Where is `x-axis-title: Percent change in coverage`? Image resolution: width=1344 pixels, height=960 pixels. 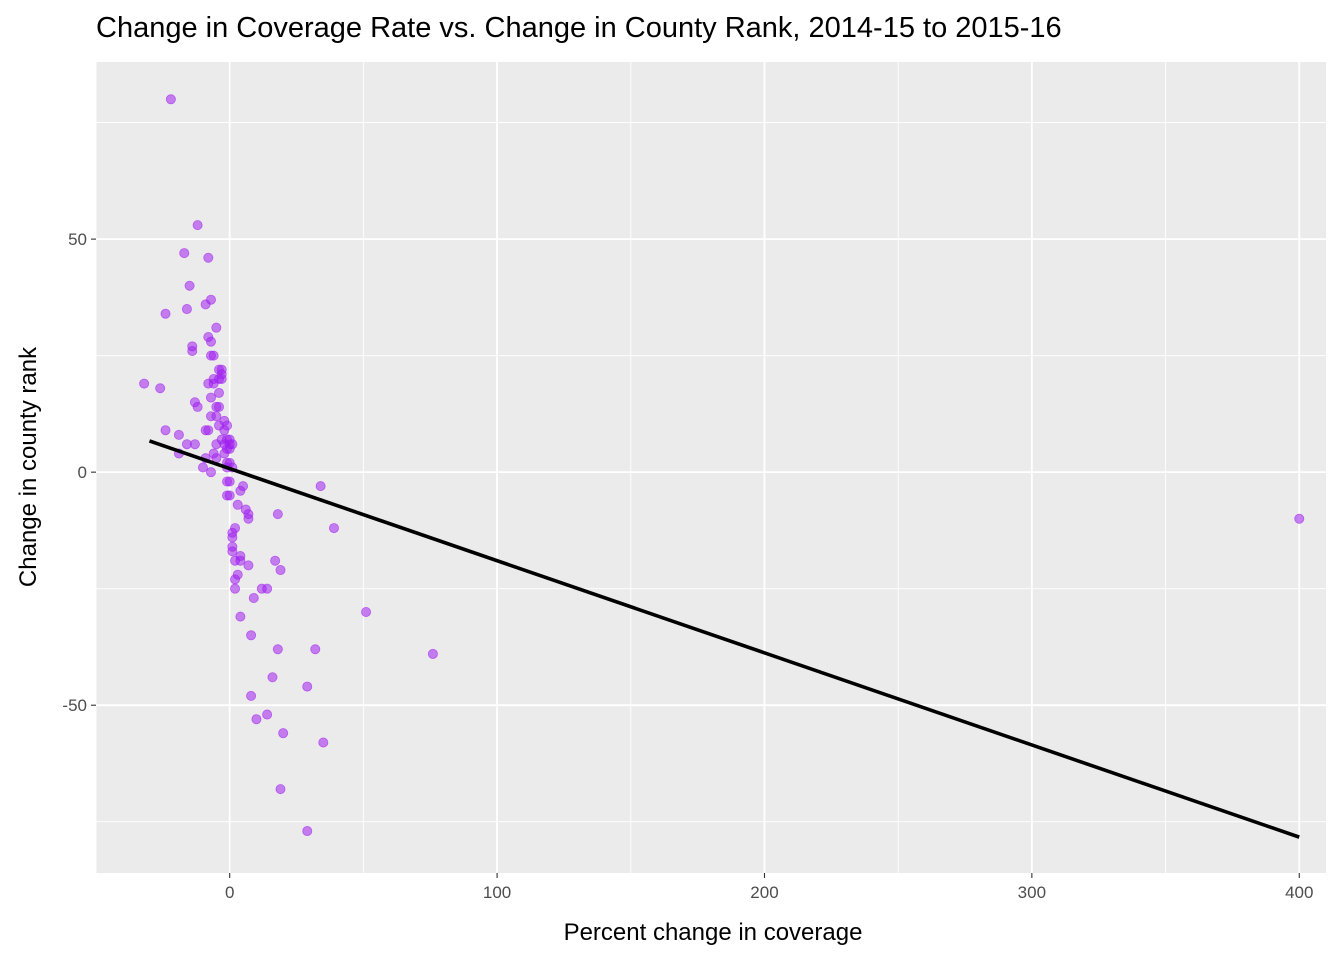 x-axis-title: Percent change in coverage is located at coordinates (713, 932).